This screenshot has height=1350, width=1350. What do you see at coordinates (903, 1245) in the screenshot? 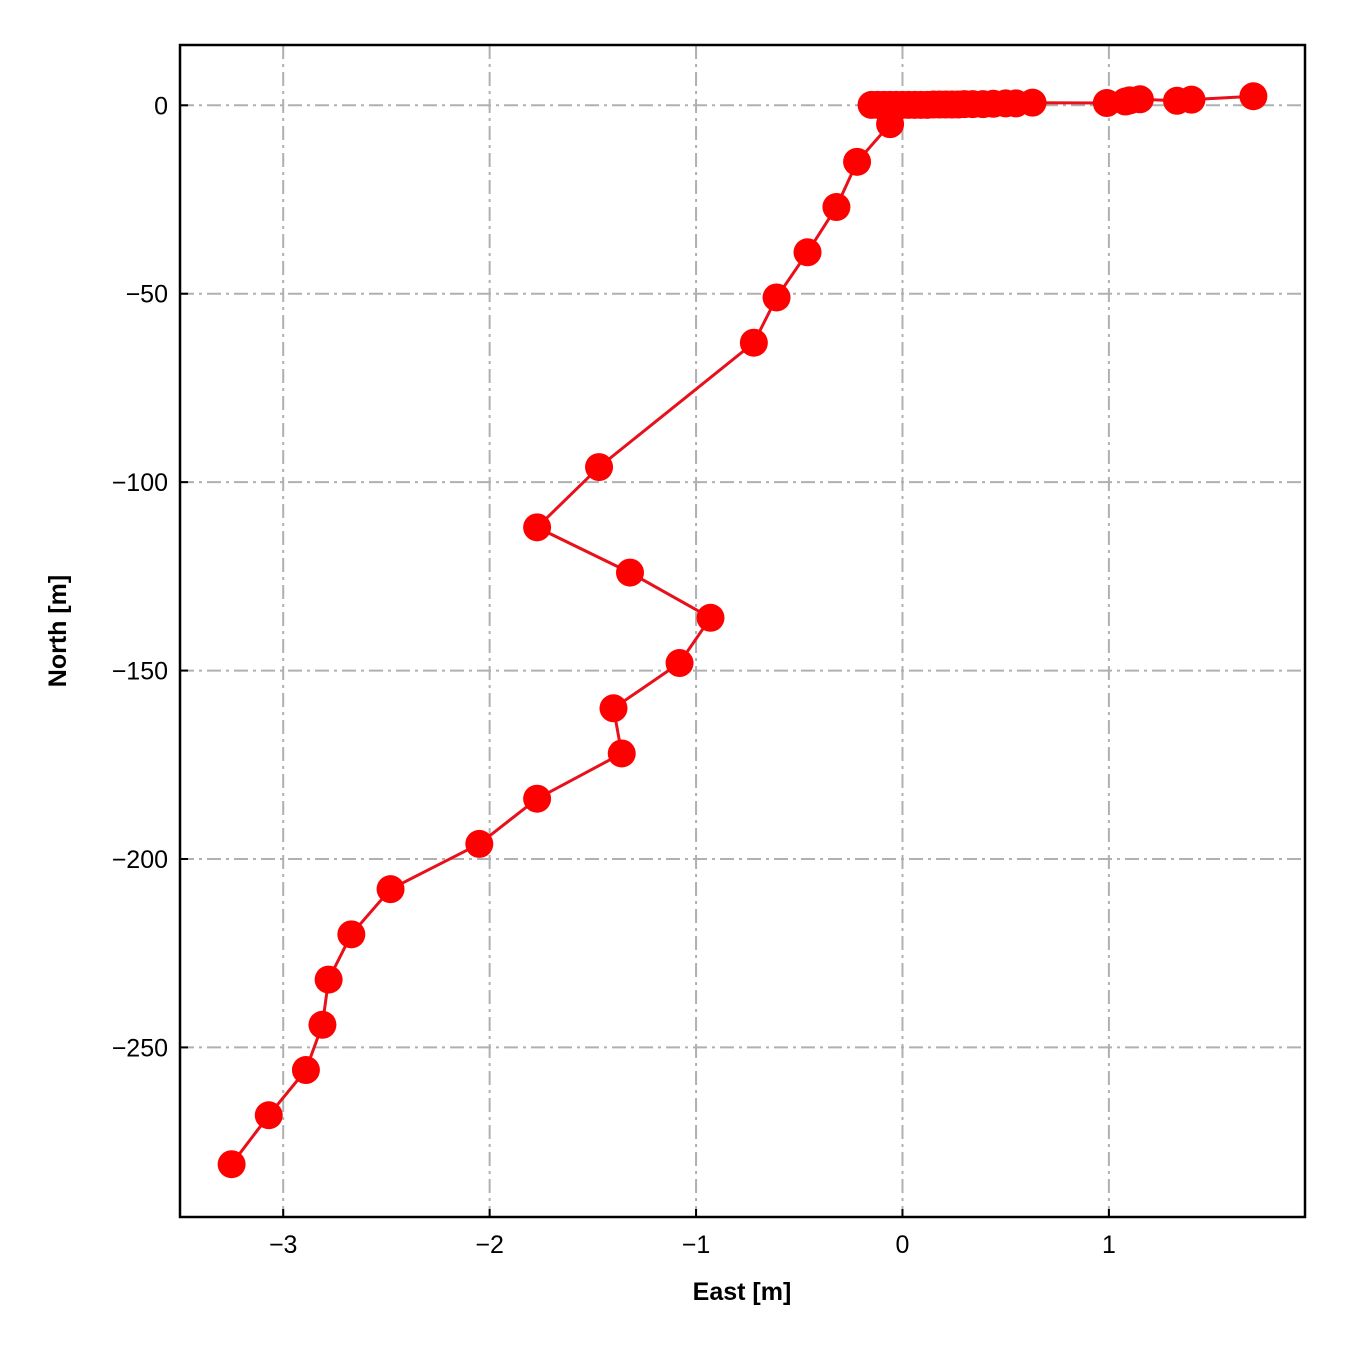
I see `x-tick-label: 0` at bounding box center [903, 1245].